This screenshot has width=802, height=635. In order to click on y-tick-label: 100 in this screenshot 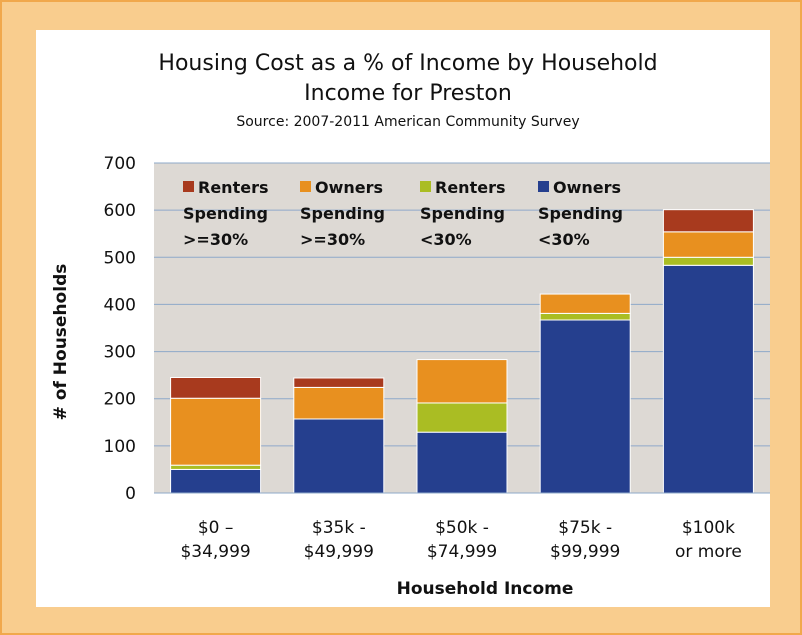, I will do `click(120, 447)`.